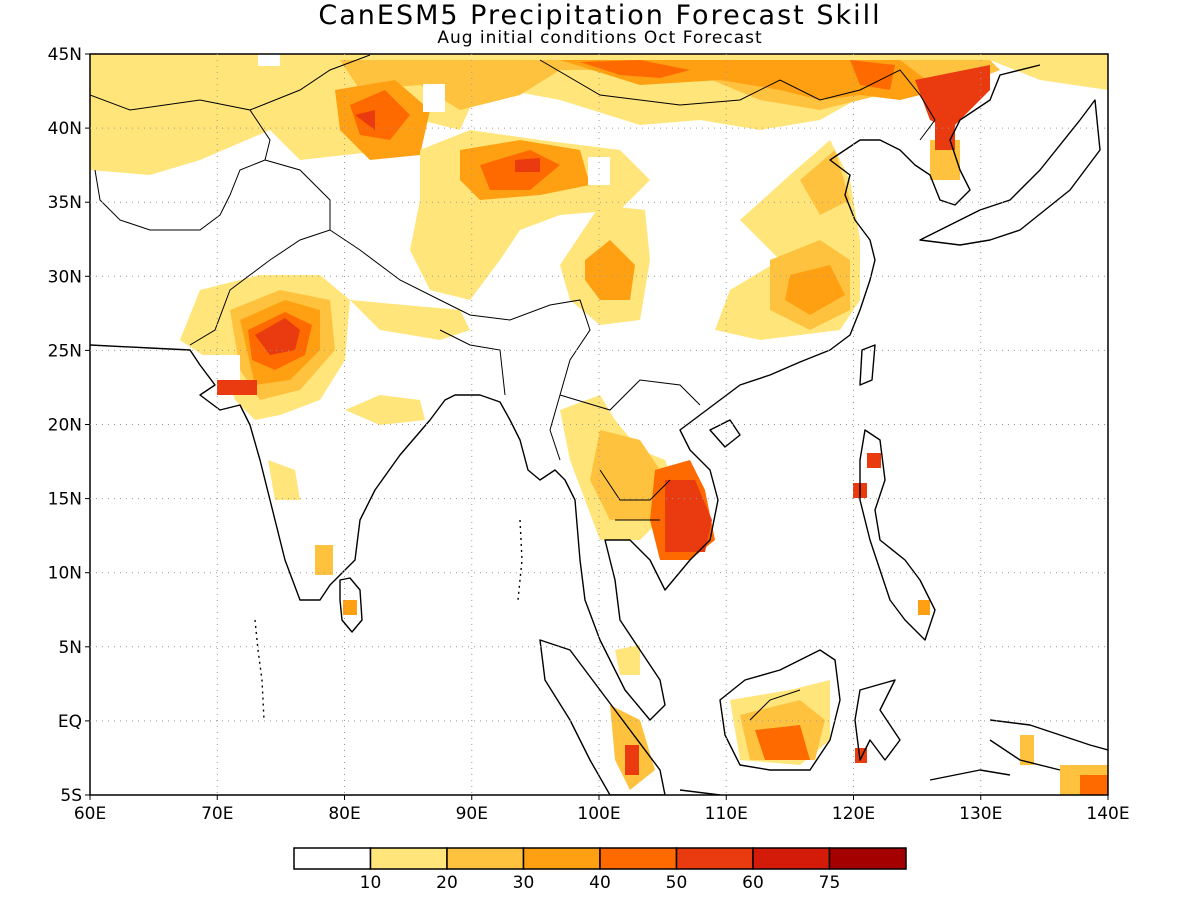  What do you see at coordinates (344, 814) in the screenshot?
I see `lon-tick-label: 80E` at bounding box center [344, 814].